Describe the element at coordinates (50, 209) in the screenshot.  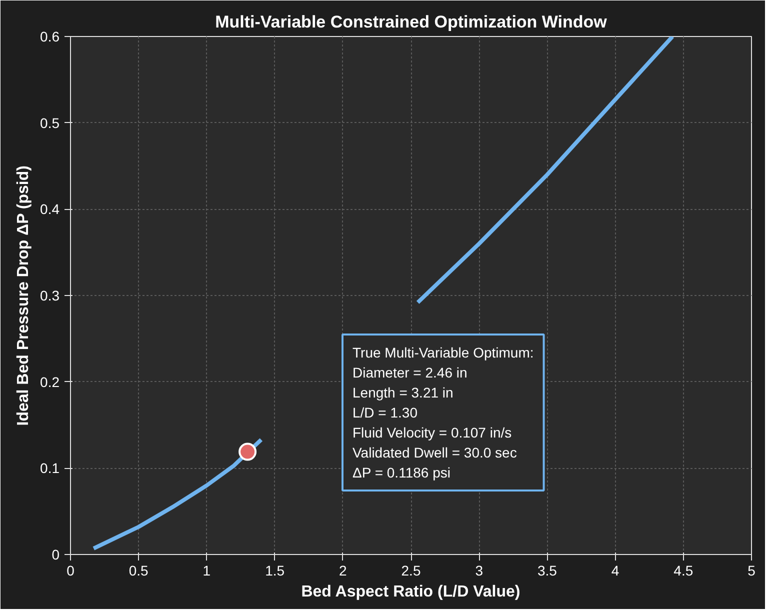
I see `y-tick-label: 0.4` at that location.